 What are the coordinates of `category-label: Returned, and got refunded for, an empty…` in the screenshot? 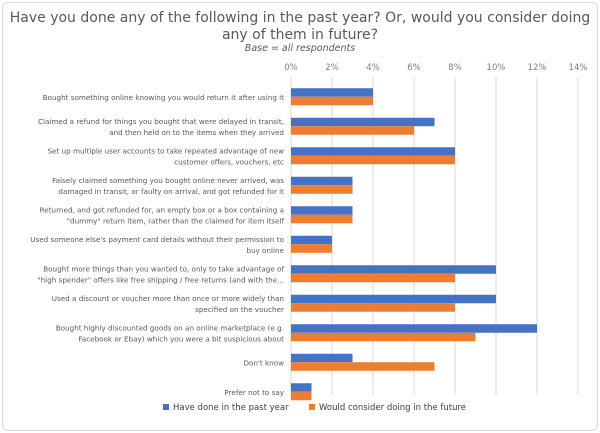 It's located at (162, 215).